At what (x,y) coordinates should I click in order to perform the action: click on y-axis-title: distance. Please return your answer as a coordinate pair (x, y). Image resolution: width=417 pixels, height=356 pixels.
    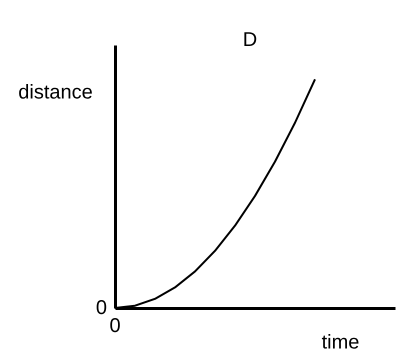
    Looking at the image, I should click on (55, 93).